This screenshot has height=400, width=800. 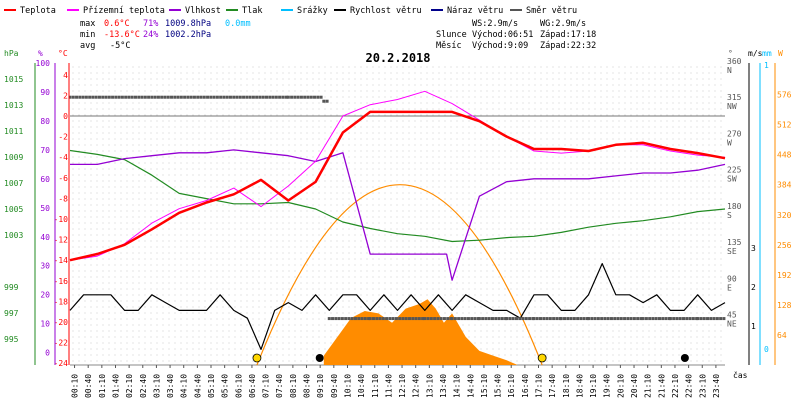 What do you see at coordinates (188, 24) in the screenshot?
I see `stat-max-press: 1009.8hPa` at bounding box center [188, 24].